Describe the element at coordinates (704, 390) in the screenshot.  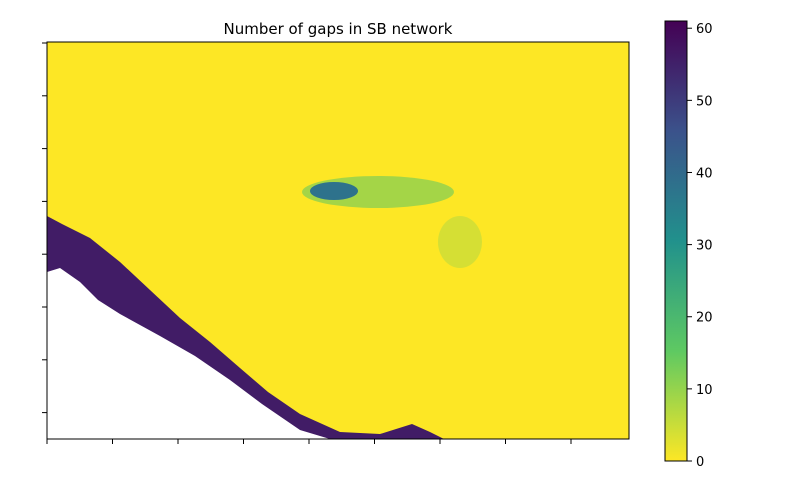
I see `colorbar-tick-label: 10` at that location.